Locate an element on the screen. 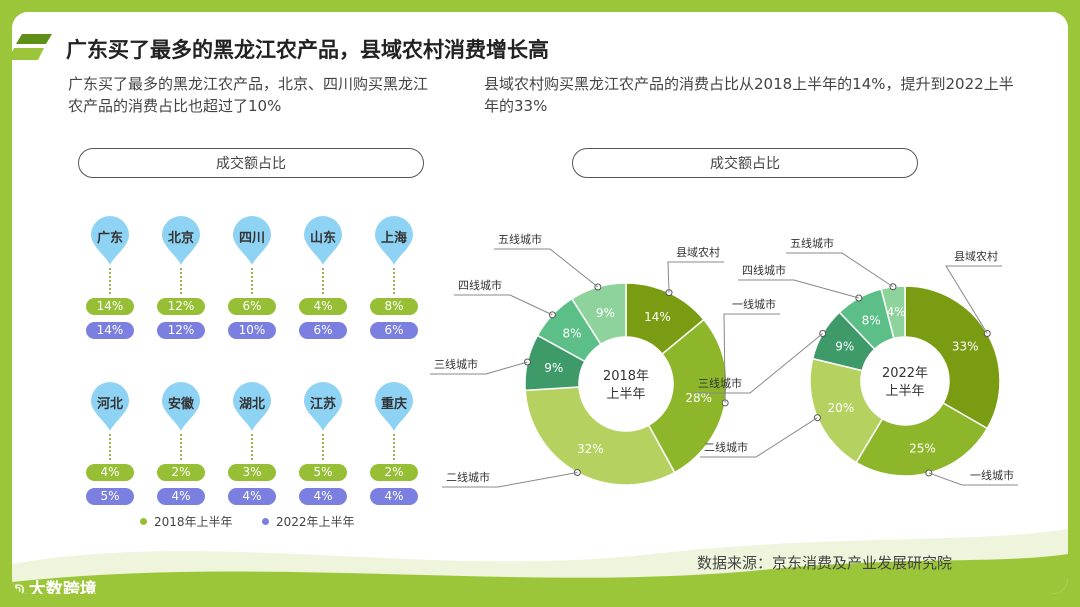 This screenshot has height=607, width=1080. city-name: 江苏 is located at coordinates (322, 404).